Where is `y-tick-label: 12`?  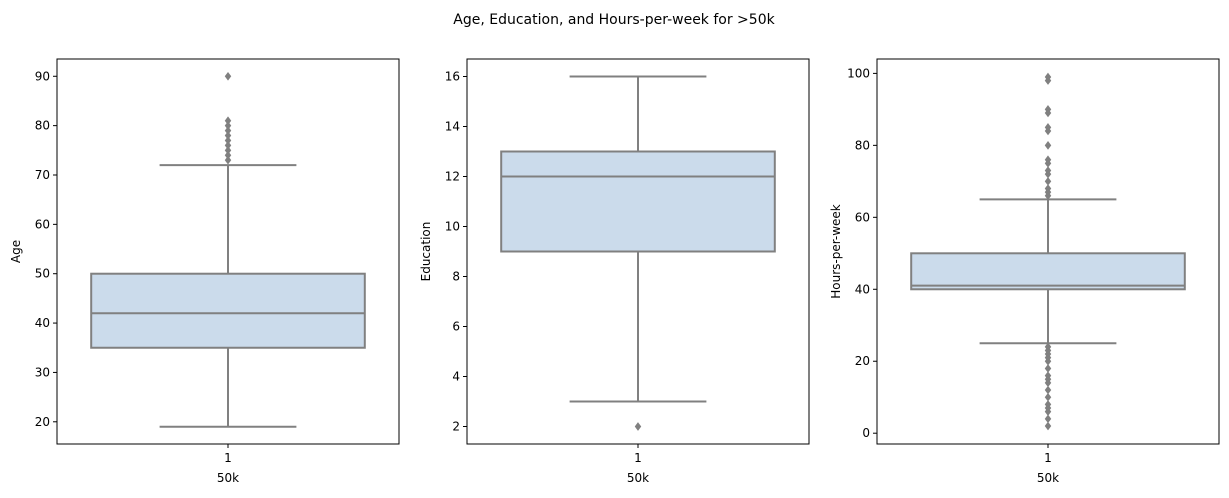 y-tick-label: 12 is located at coordinates (452, 177).